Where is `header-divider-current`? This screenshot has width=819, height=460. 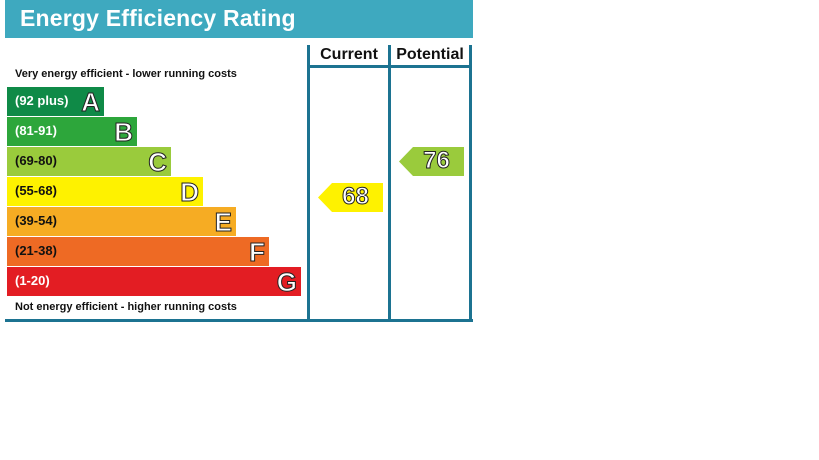 header-divider-current is located at coordinates (349, 66).